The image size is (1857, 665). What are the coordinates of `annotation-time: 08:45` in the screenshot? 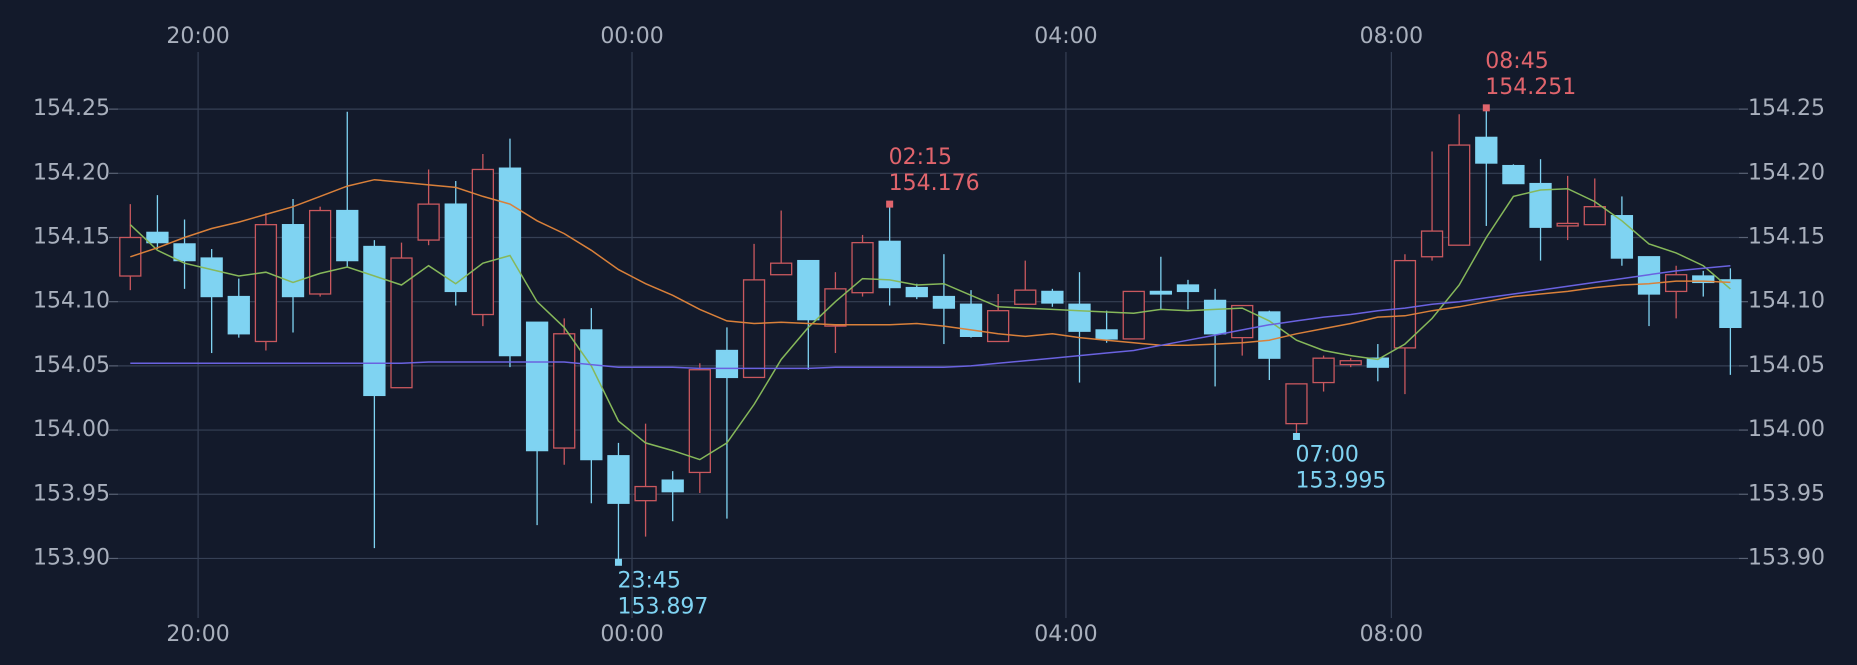 It's located at (1516, 61).